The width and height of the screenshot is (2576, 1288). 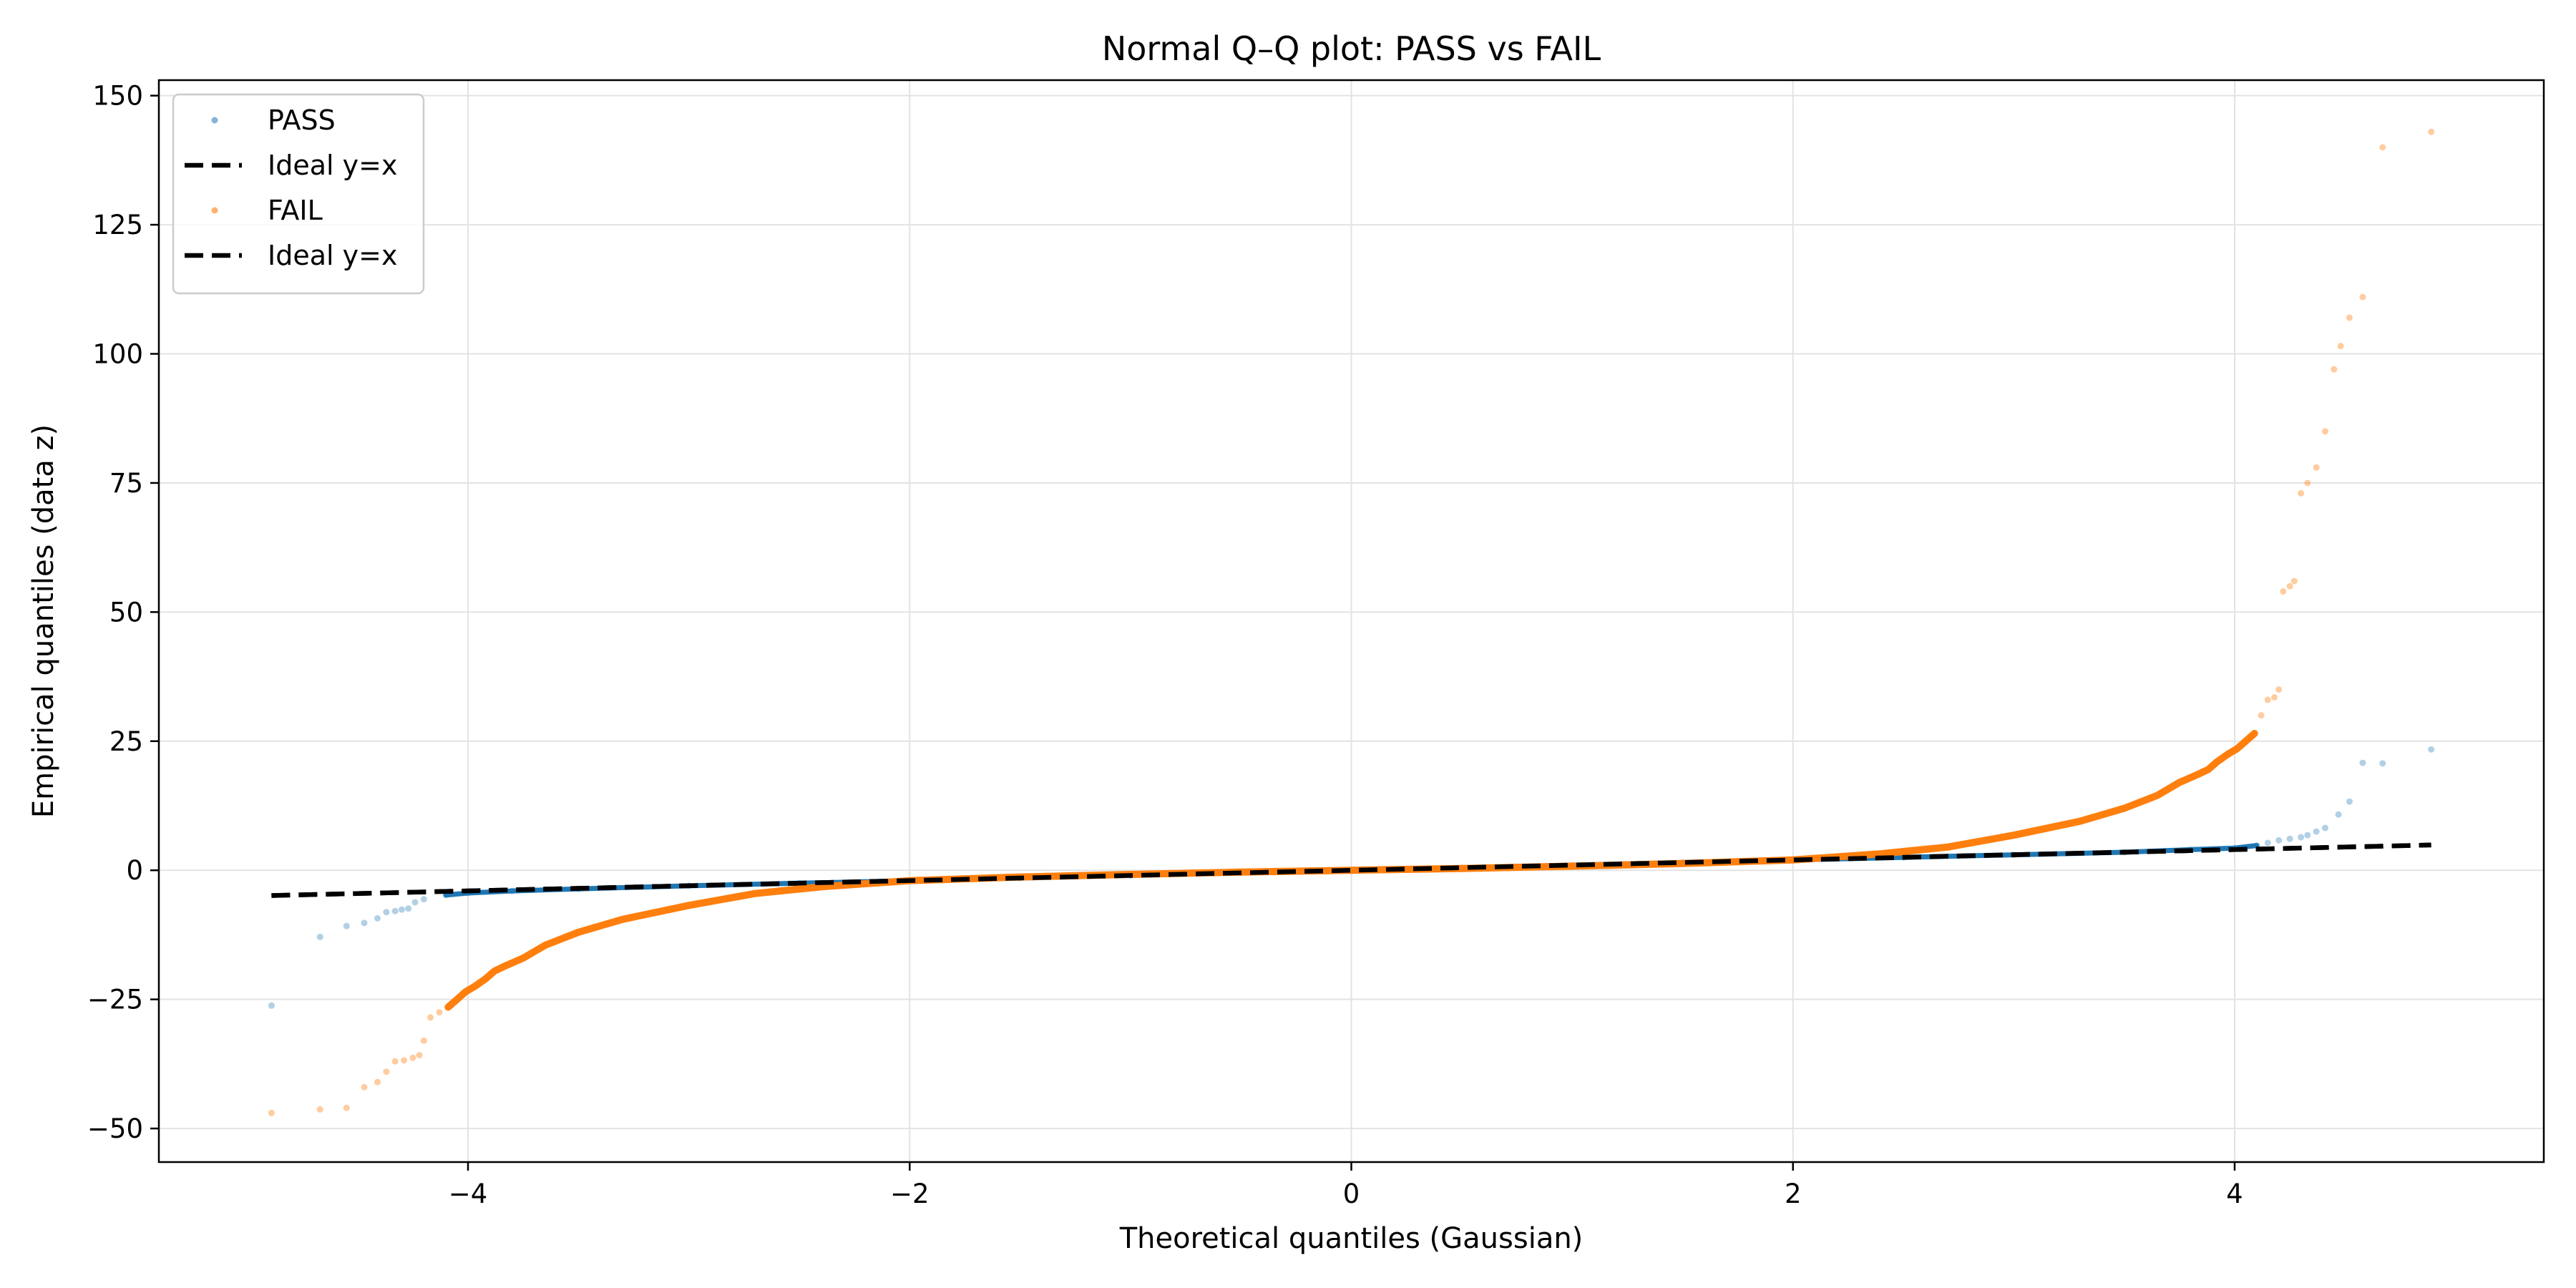 I want to click on y-tick-label: 50, so click(x=126, y=612).